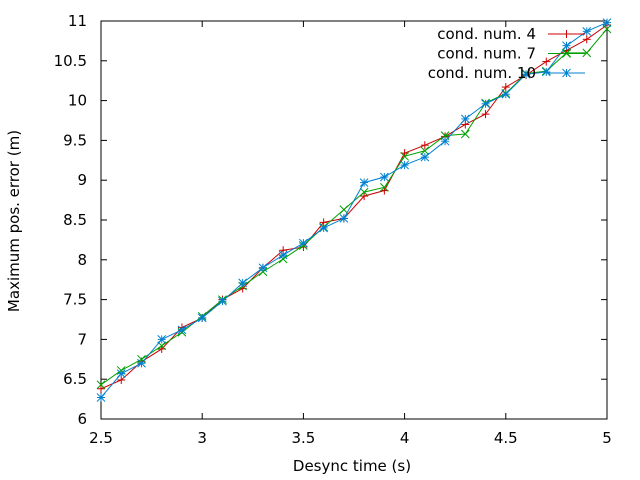  What do you see at coordinates (77, 101) in the screenshot?
I see `y-tick-label: 10` at bounding box center [77, 101].